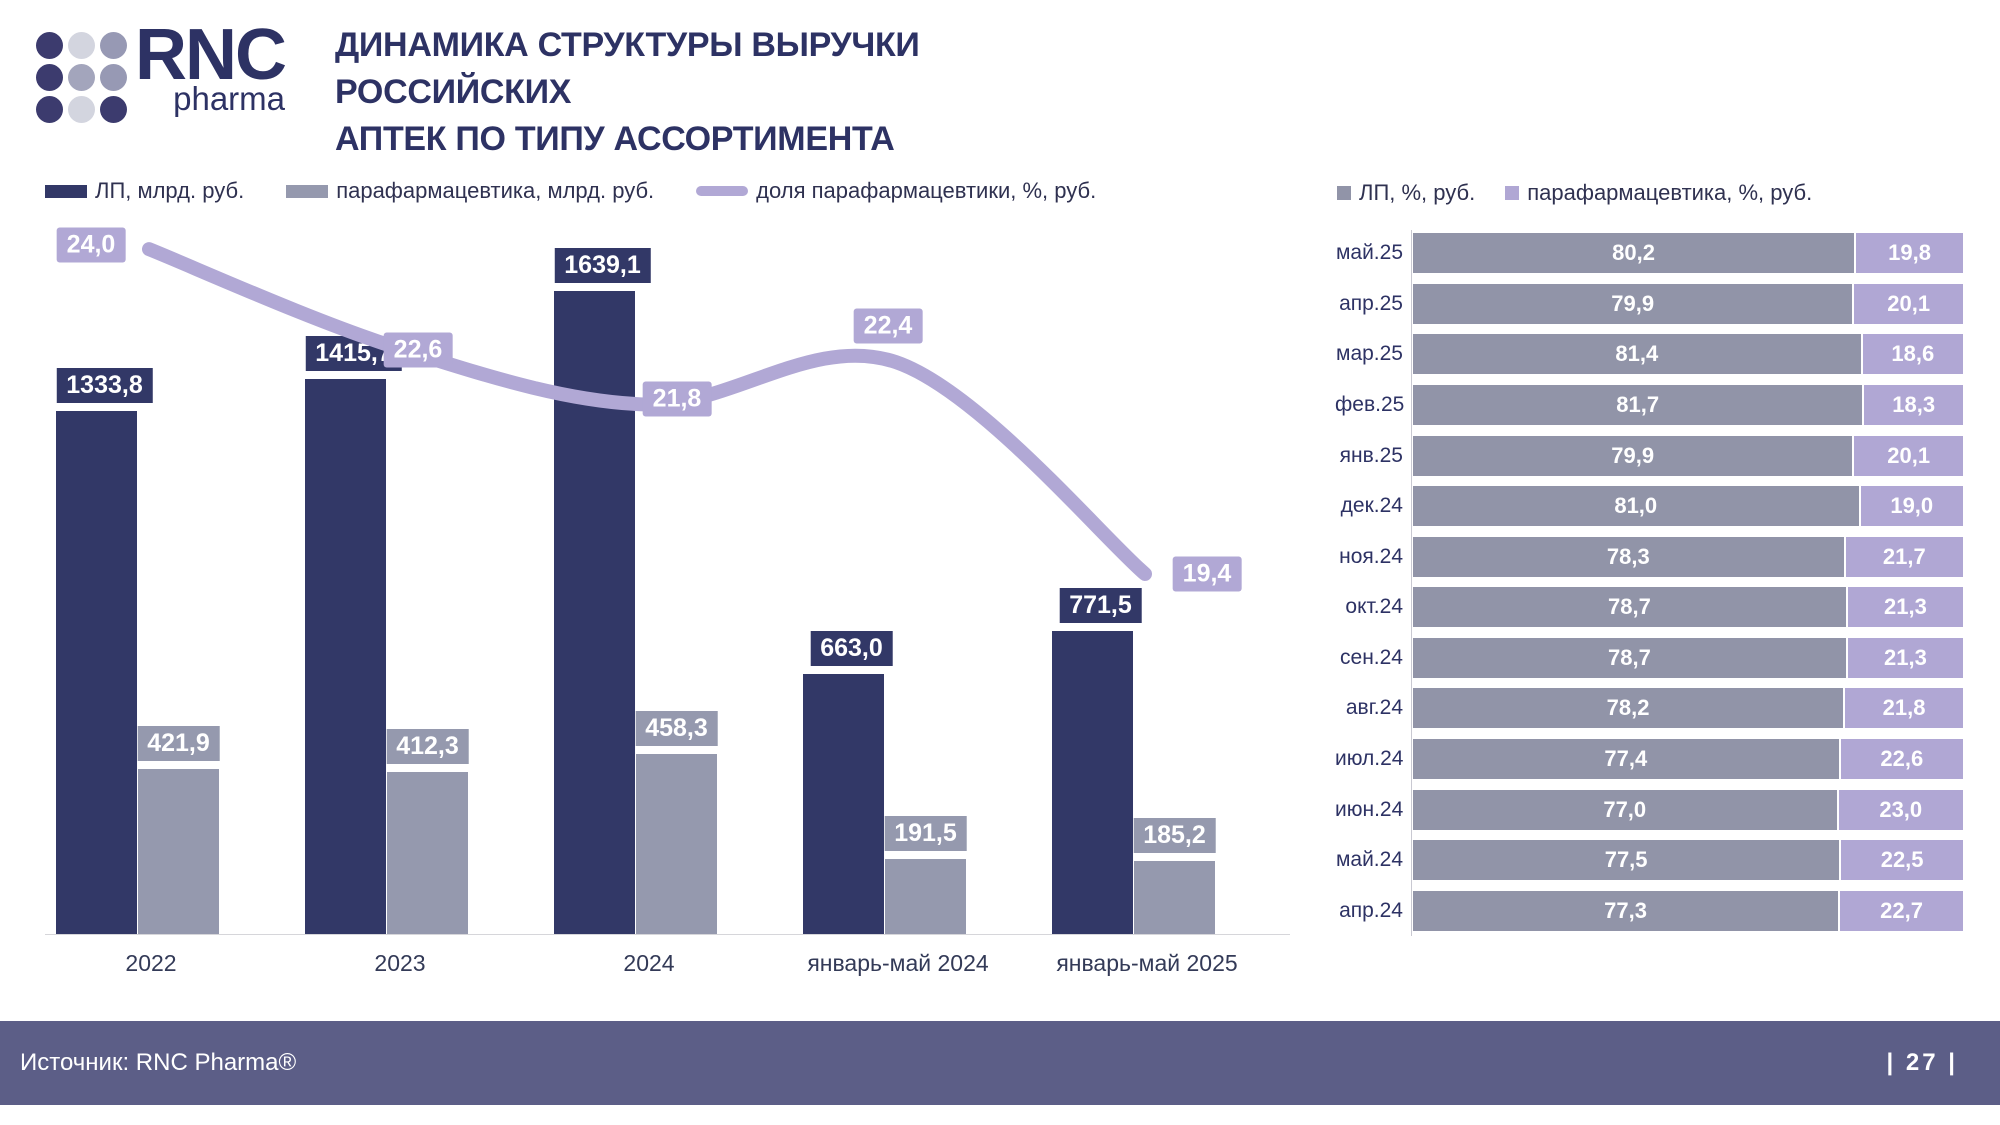 The width and height of the screenshot is (2000, 1125). I want to click on source-note: Источник: RNC Pharma®, so click(158, 1062).